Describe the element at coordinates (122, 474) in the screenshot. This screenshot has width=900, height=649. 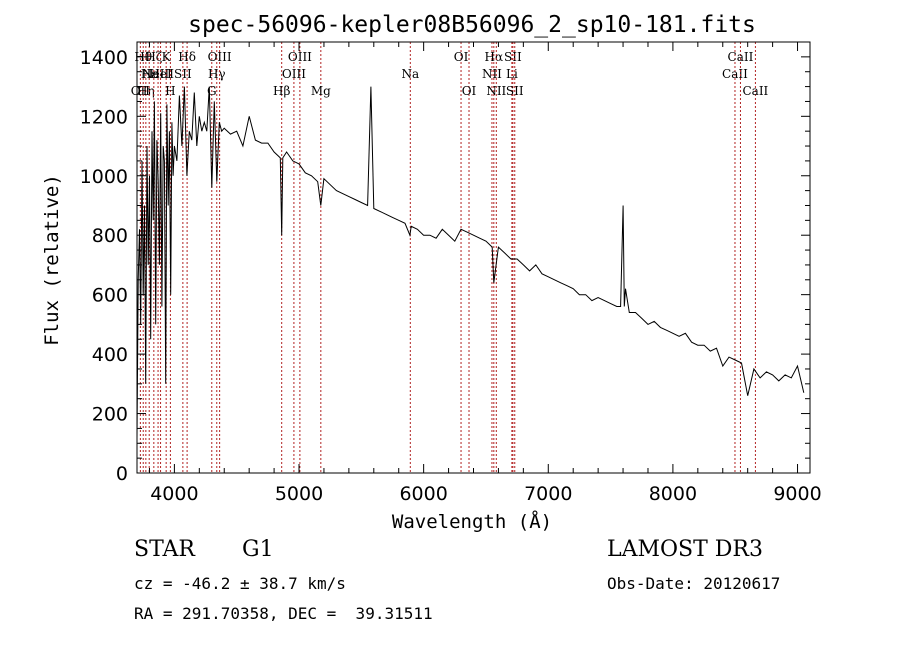
I see `y-tick-label: 0` at that location.